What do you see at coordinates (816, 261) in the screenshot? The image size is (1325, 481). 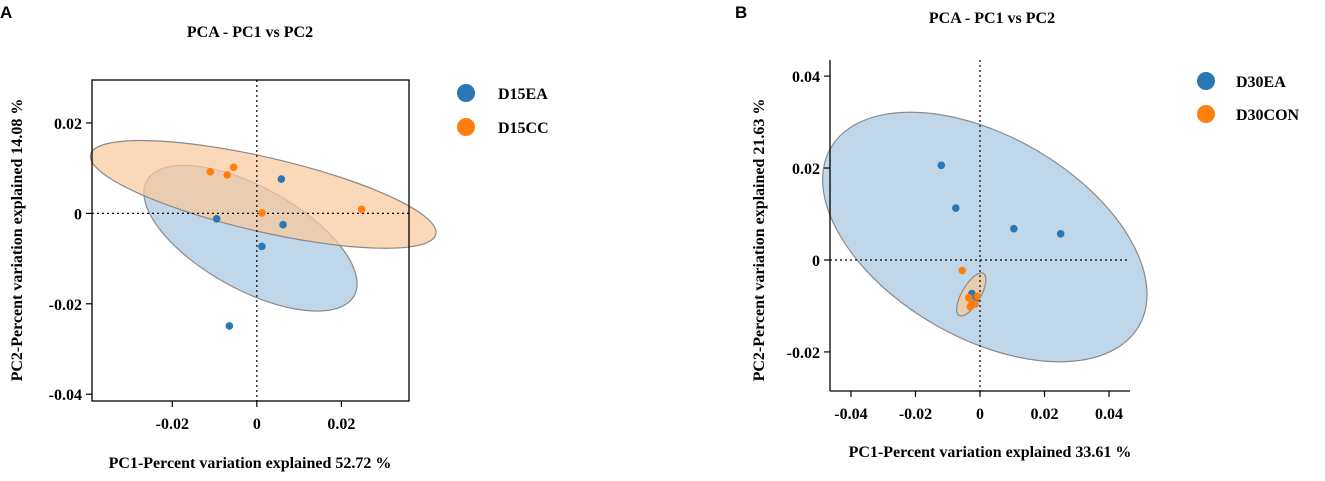 I see `panel-b-ytick-label-1: 0` at bounding box center [816, 261].